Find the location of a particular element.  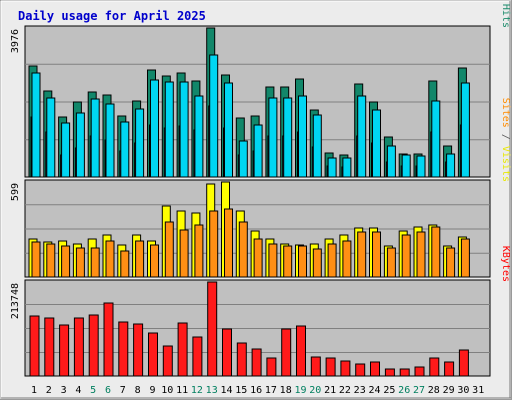

day-label: 5 is located at coordinates (93, 390).